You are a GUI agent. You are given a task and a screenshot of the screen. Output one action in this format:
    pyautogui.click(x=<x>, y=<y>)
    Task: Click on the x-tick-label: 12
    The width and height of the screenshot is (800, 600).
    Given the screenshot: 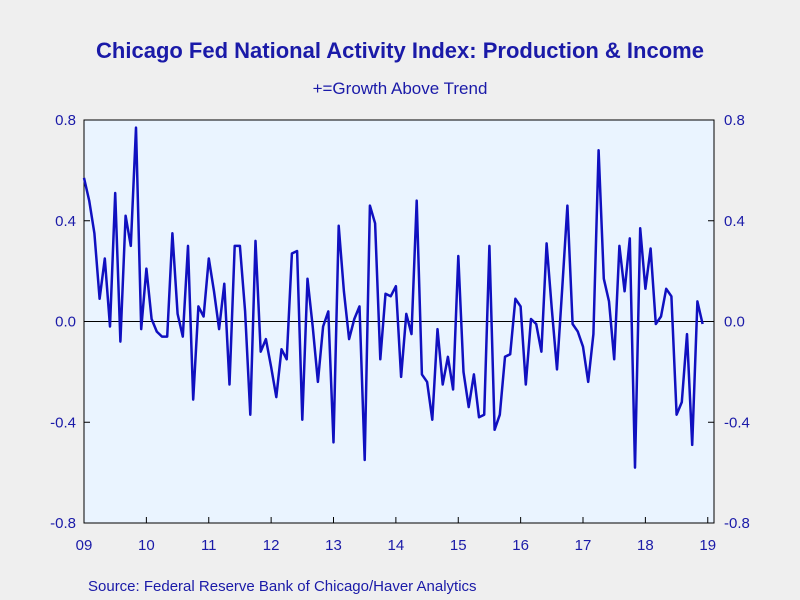 What is the action you would take?
    pyautogui.click(x=271, y=545)
    